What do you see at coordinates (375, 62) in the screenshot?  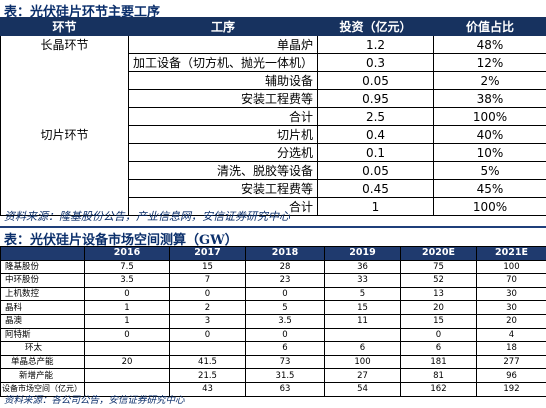 I see `investment-cell: 0.3` at bounding box center [375, 62].